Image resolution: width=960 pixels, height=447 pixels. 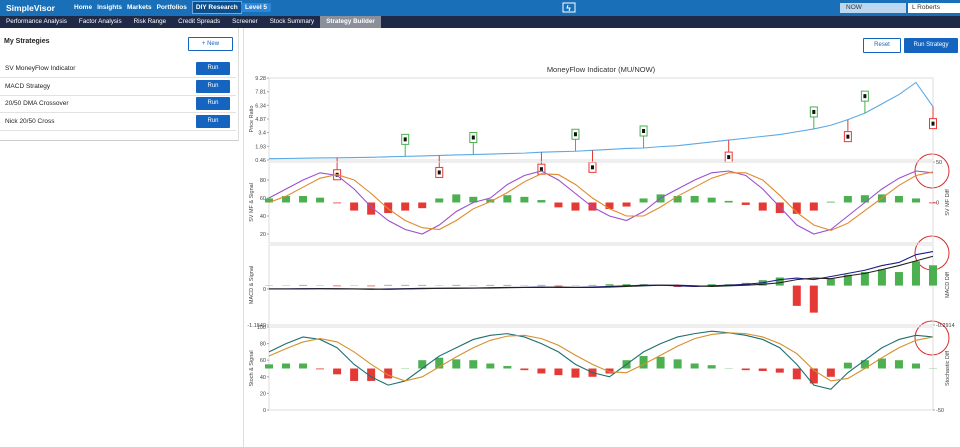 I want to click on icon, so click(x=569, y=8).